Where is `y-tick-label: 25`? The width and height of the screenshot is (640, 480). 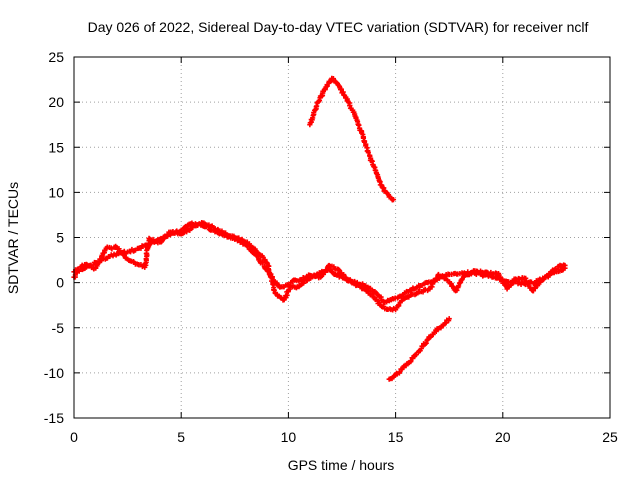
y-tick-label: 25 is located at coordinates (56, 57).